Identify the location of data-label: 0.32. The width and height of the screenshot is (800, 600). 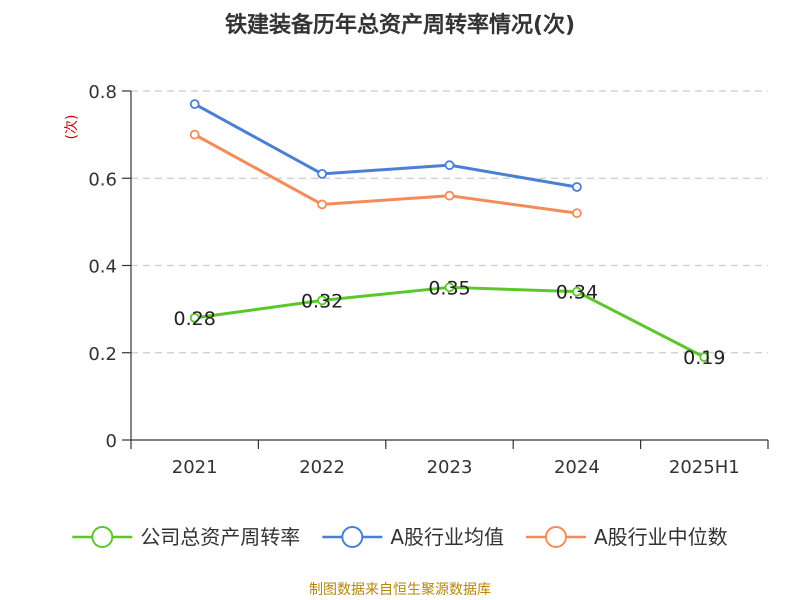
(322, 301).